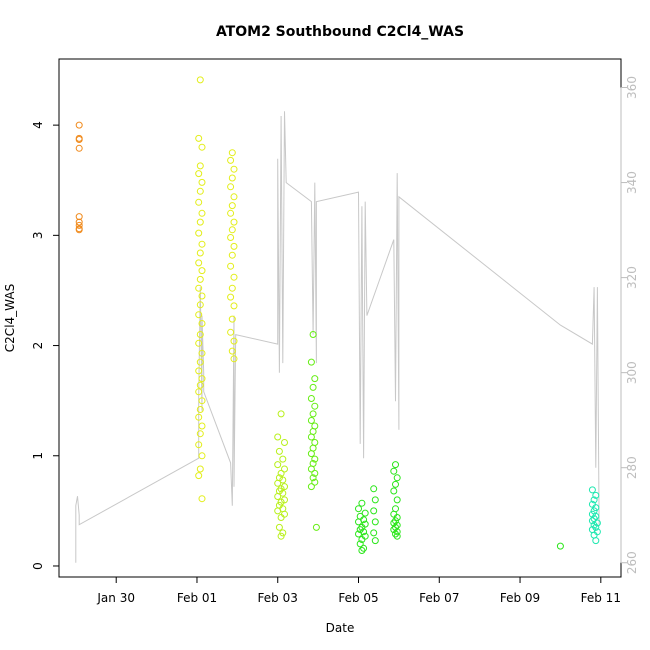 The width and height of the screenshot is (650, 650). What do you see at coordinates (358, 598) in the screenshot?
I see `x-tick-label: Feb 05` at bounding box center [358, 598].